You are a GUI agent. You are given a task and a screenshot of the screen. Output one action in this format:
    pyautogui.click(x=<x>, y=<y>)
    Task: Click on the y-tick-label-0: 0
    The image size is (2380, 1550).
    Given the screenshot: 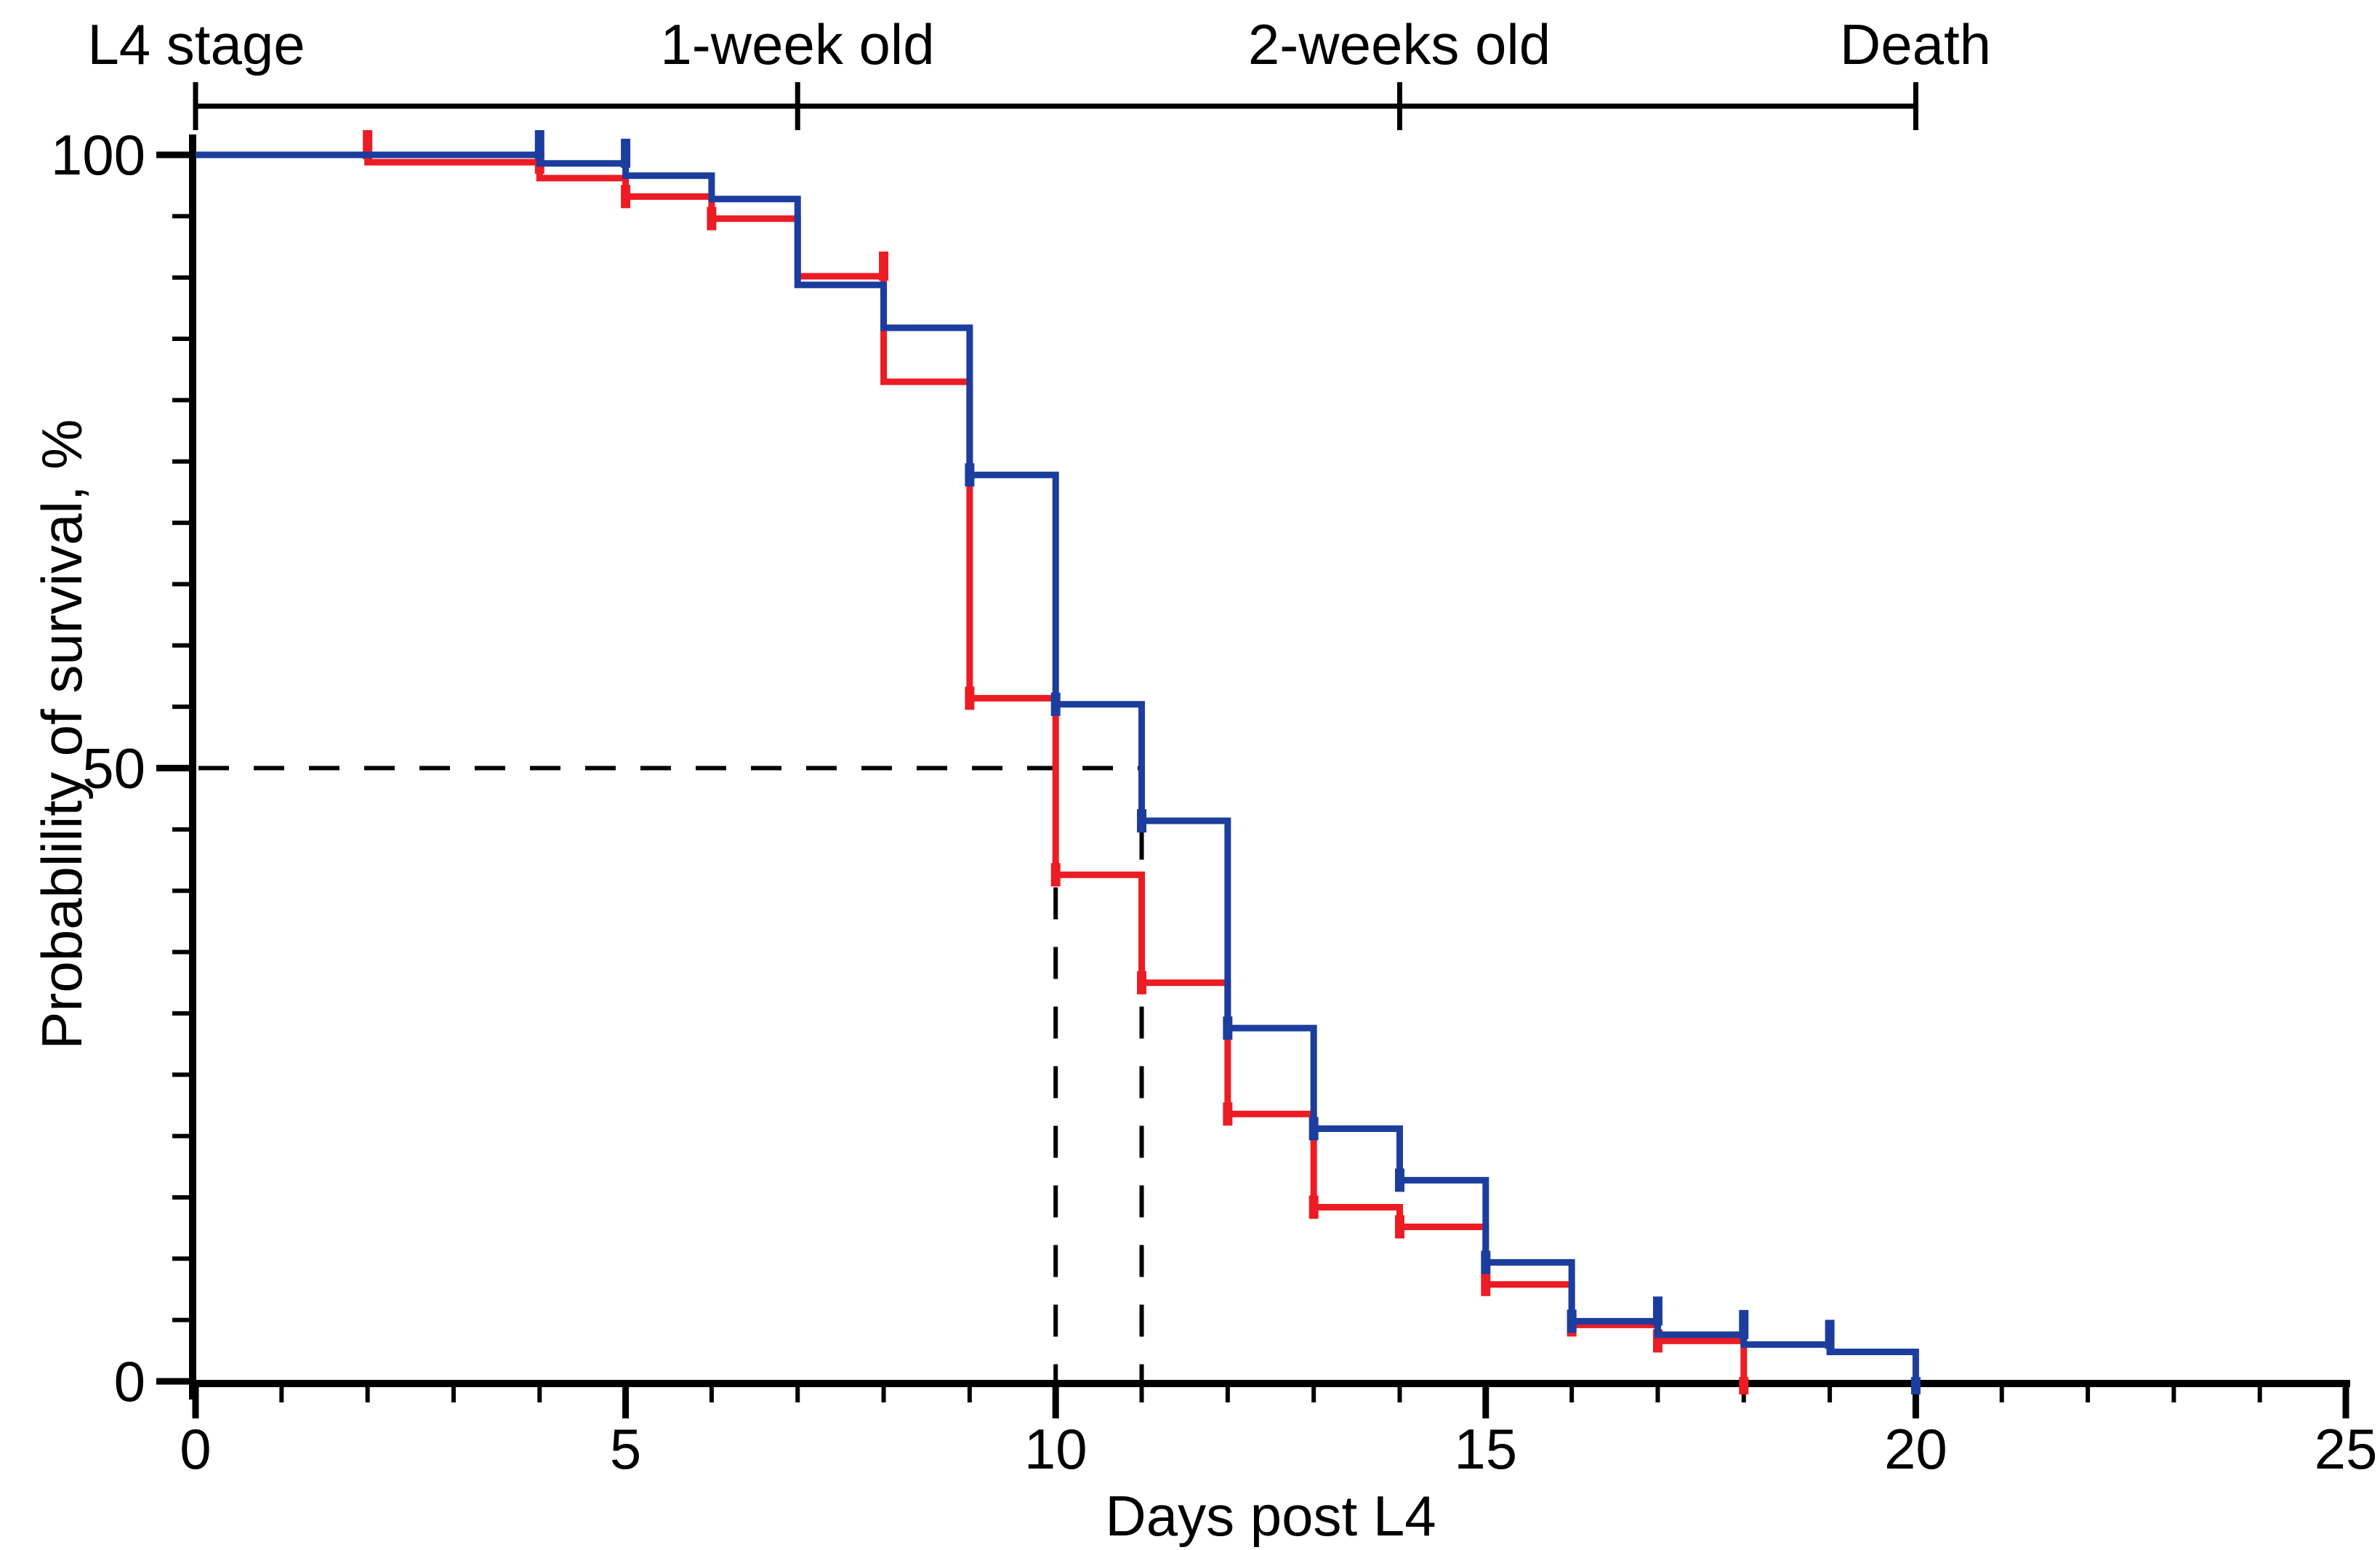 What is the action you would take?
    pyautogui.click(x=129, y=1381)
    